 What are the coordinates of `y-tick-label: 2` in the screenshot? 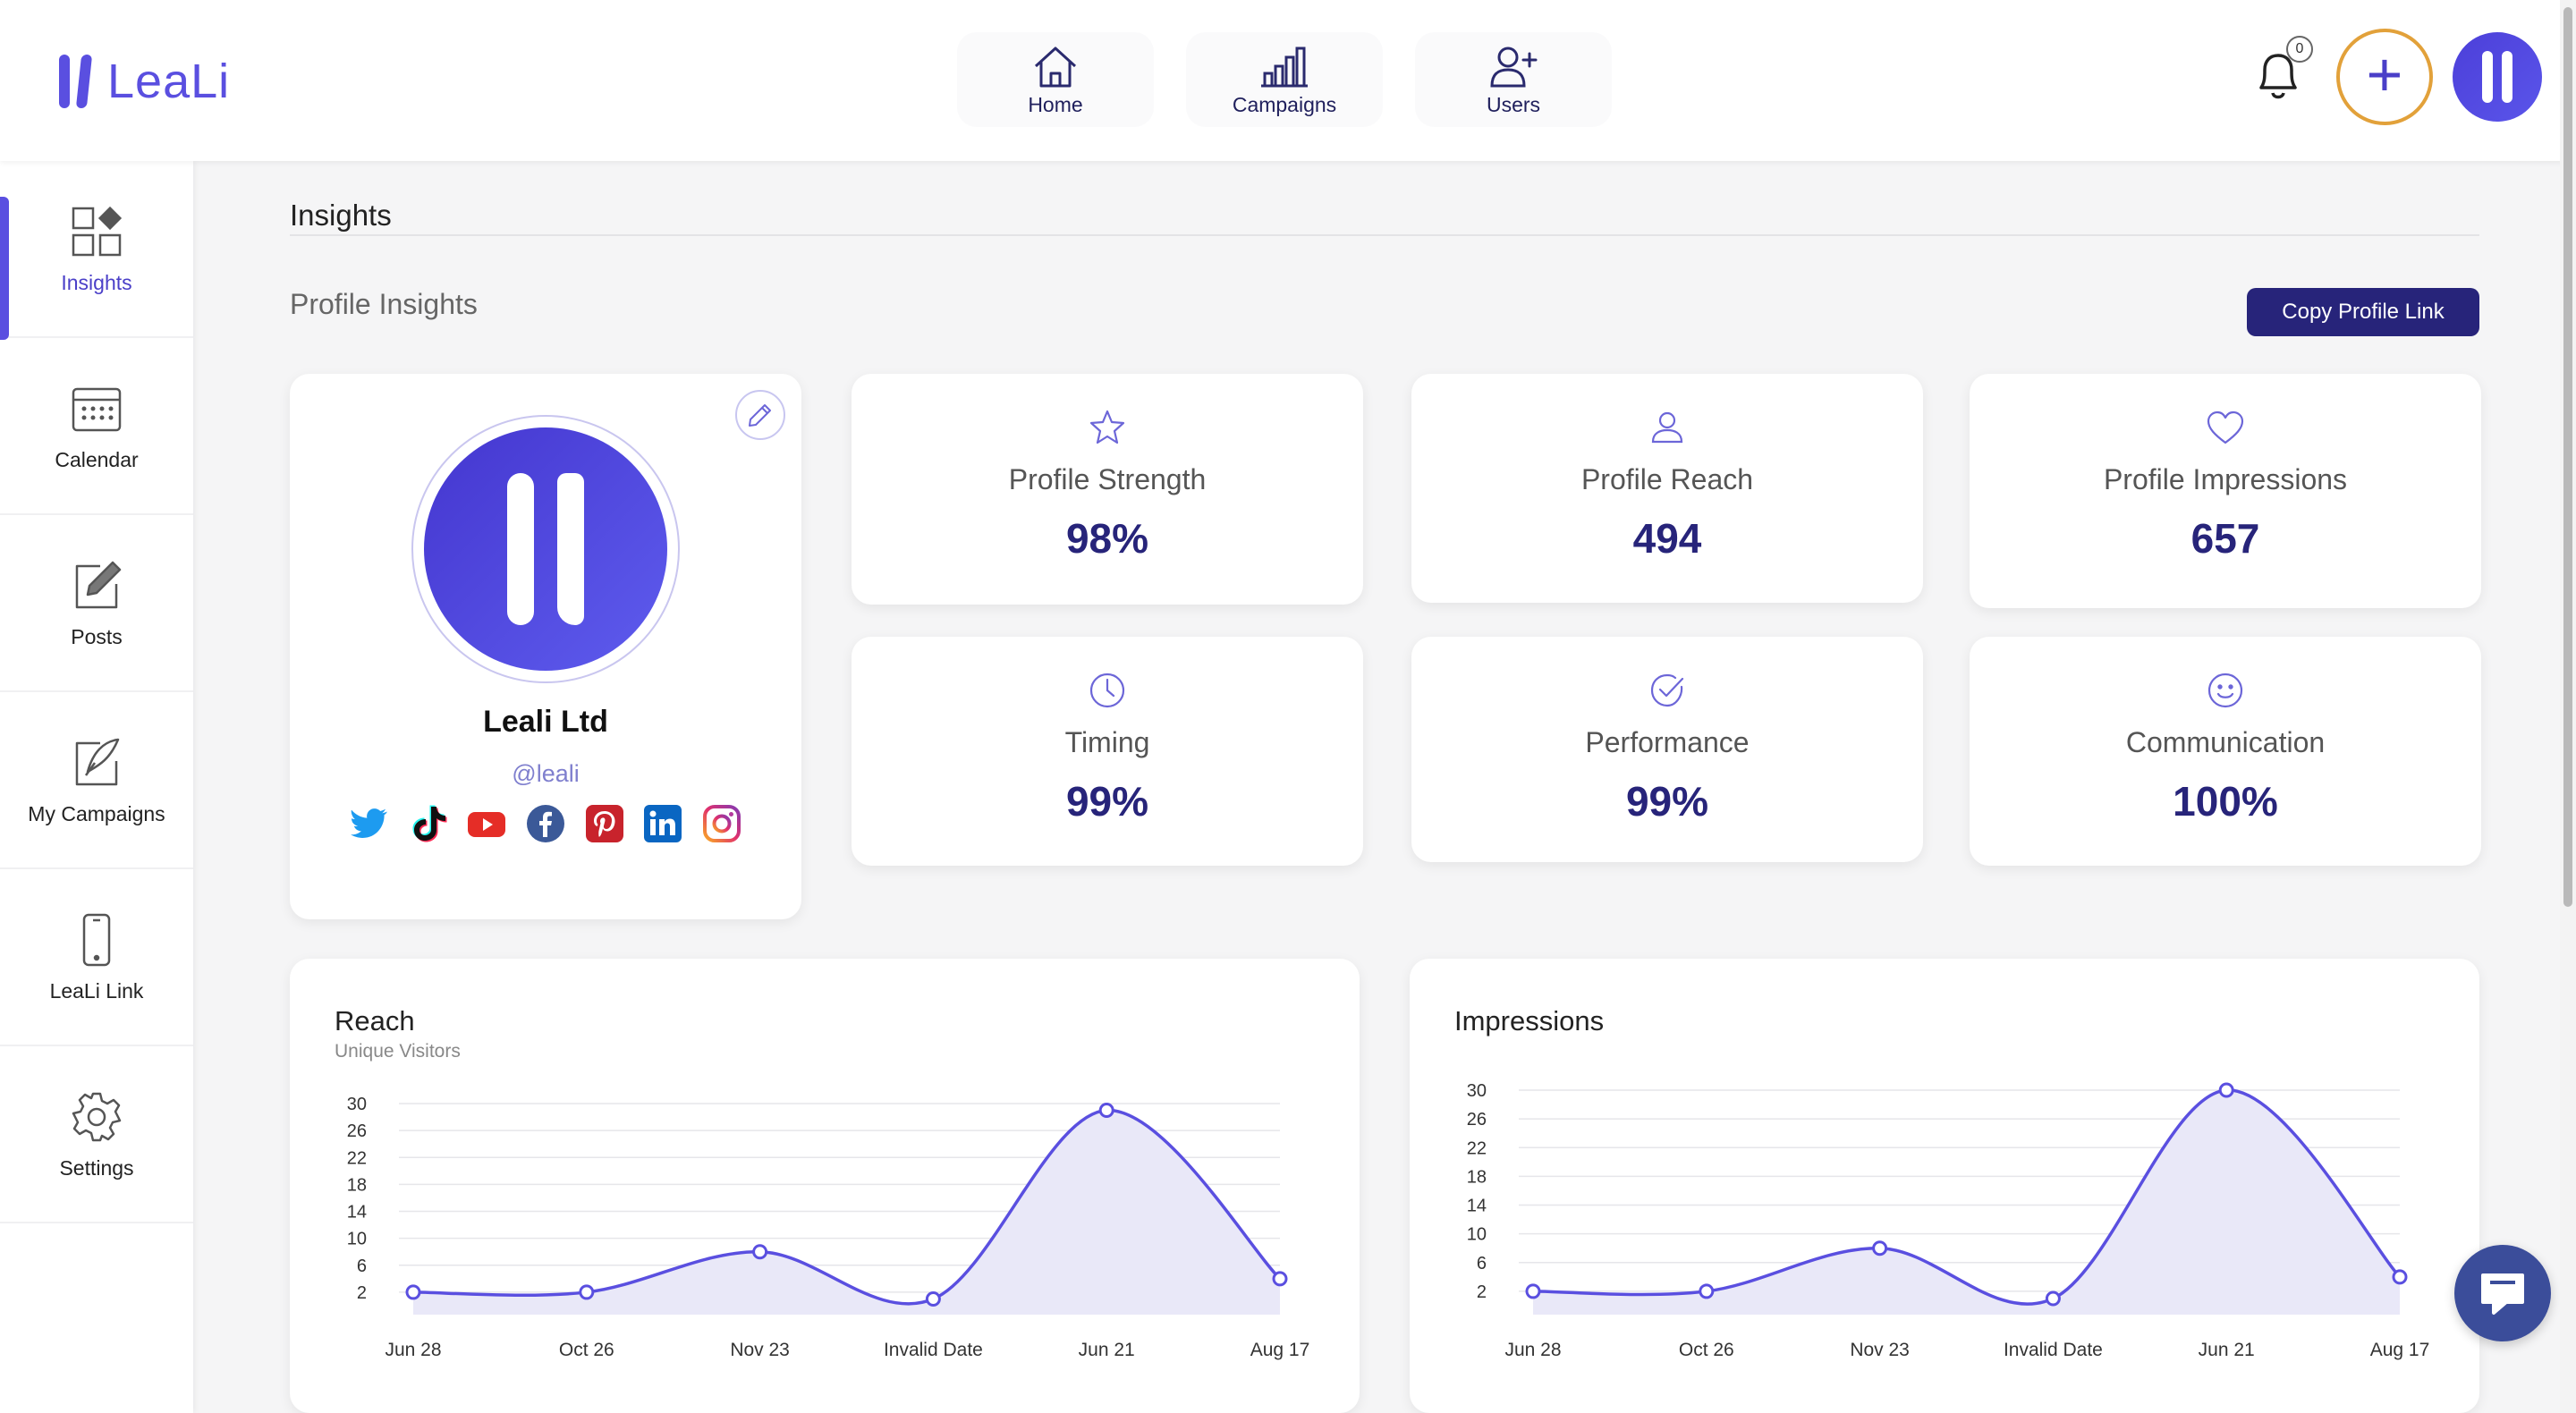 It's located at (1482, 1292).